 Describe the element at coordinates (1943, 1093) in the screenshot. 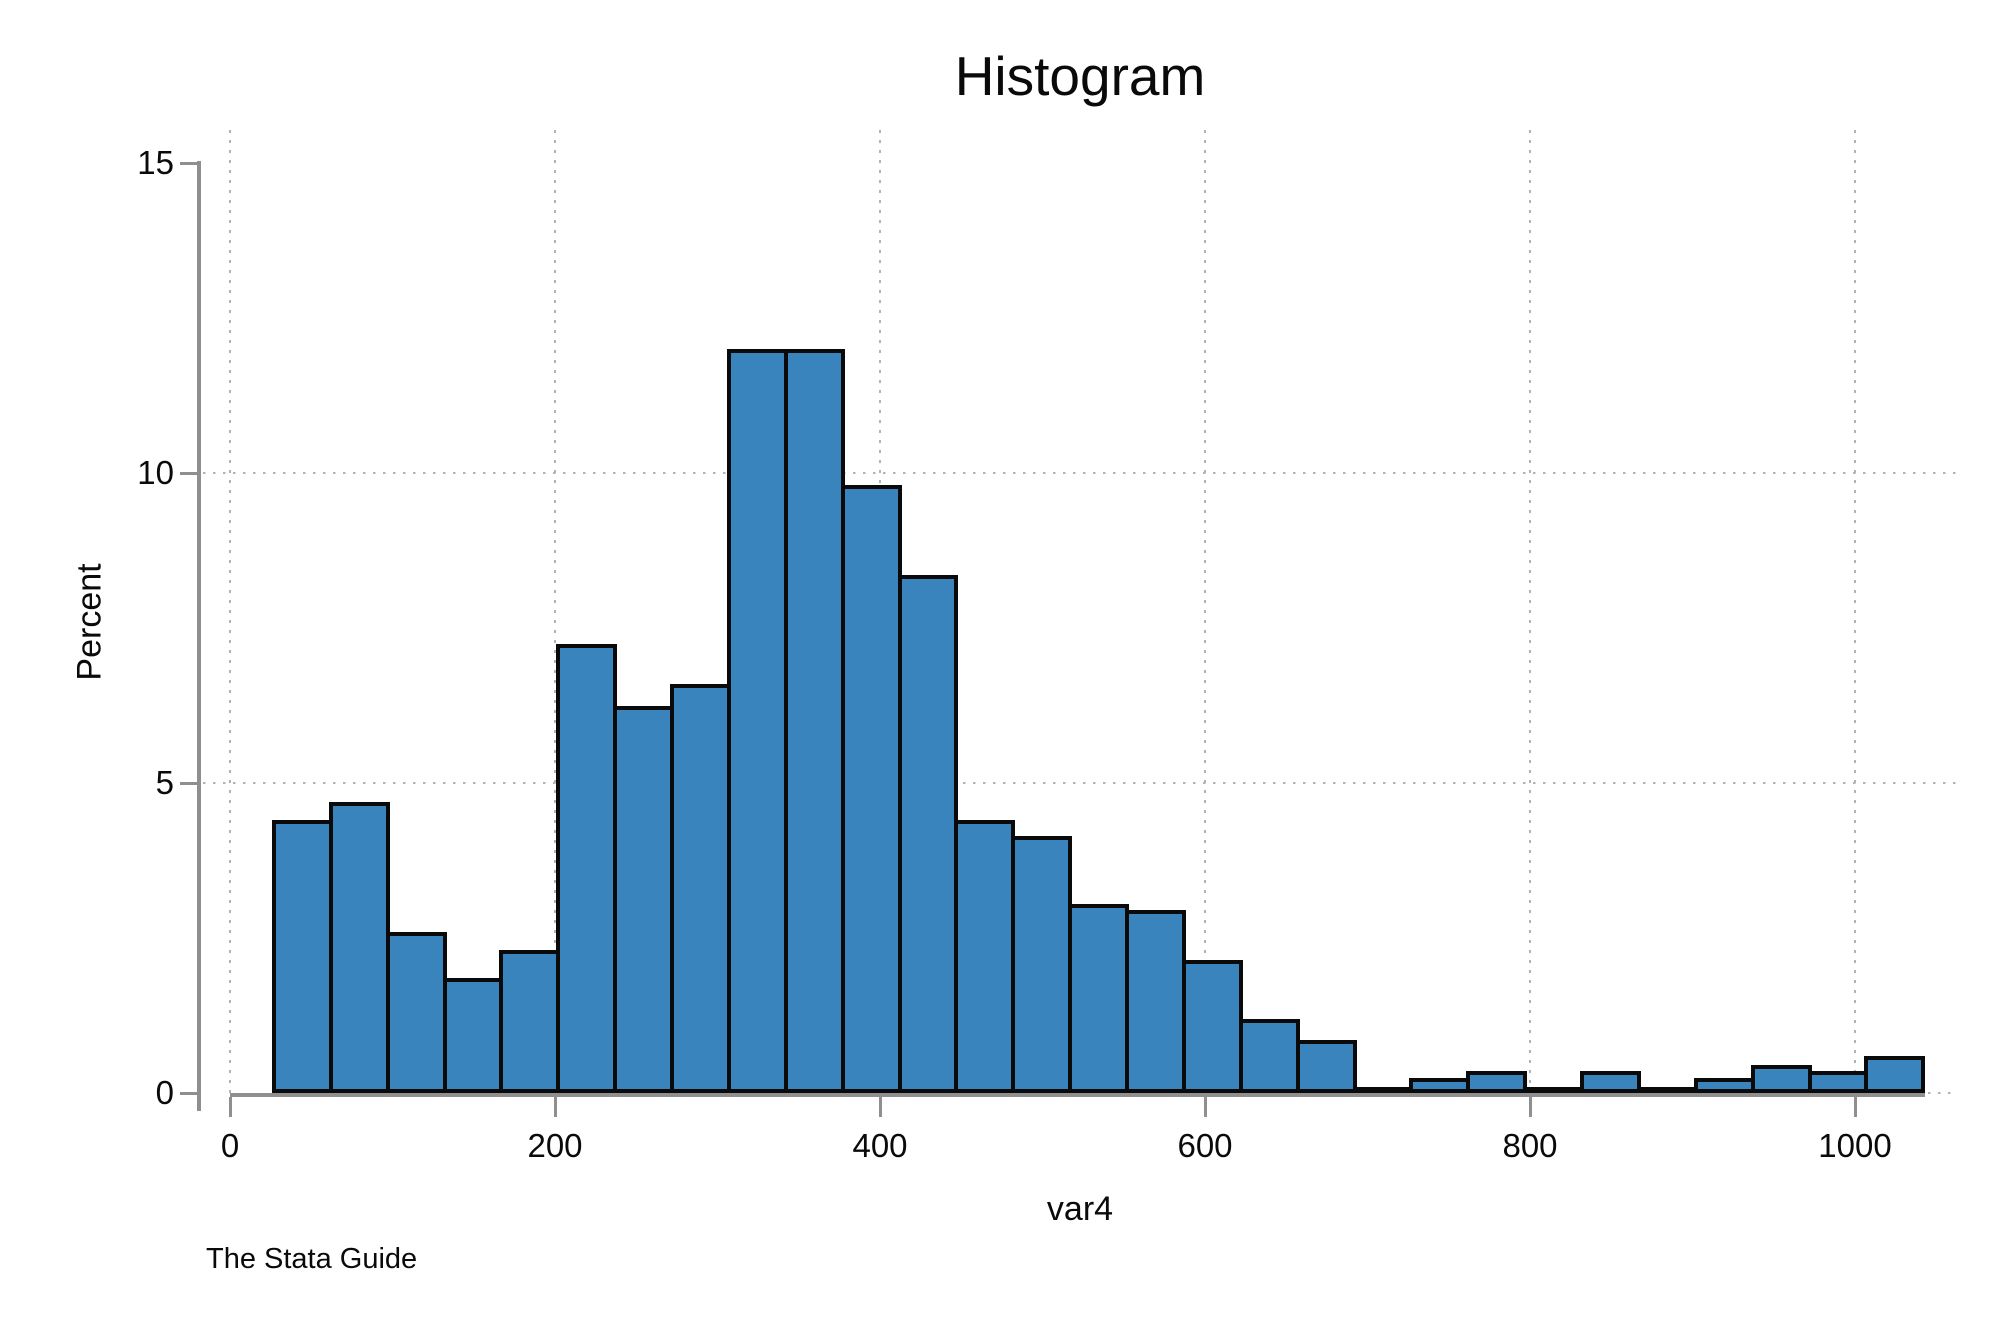

I see `gridline-y-0-stub` at that location.